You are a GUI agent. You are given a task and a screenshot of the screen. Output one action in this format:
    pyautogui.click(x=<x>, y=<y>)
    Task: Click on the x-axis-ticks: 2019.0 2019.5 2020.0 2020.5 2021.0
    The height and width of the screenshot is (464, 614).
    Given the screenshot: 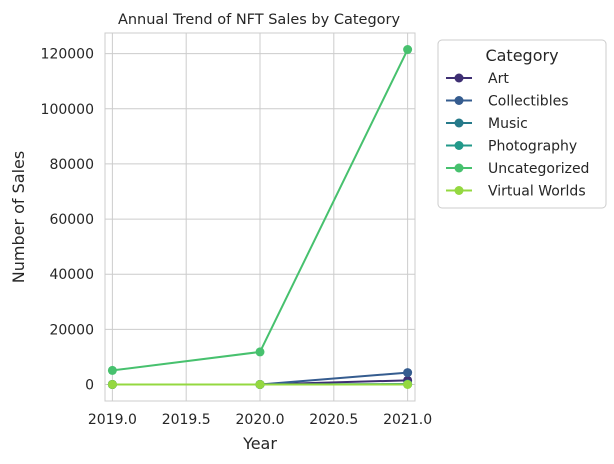 What is the action you would take?
    pyautogui.click(x=260, y=420)
    